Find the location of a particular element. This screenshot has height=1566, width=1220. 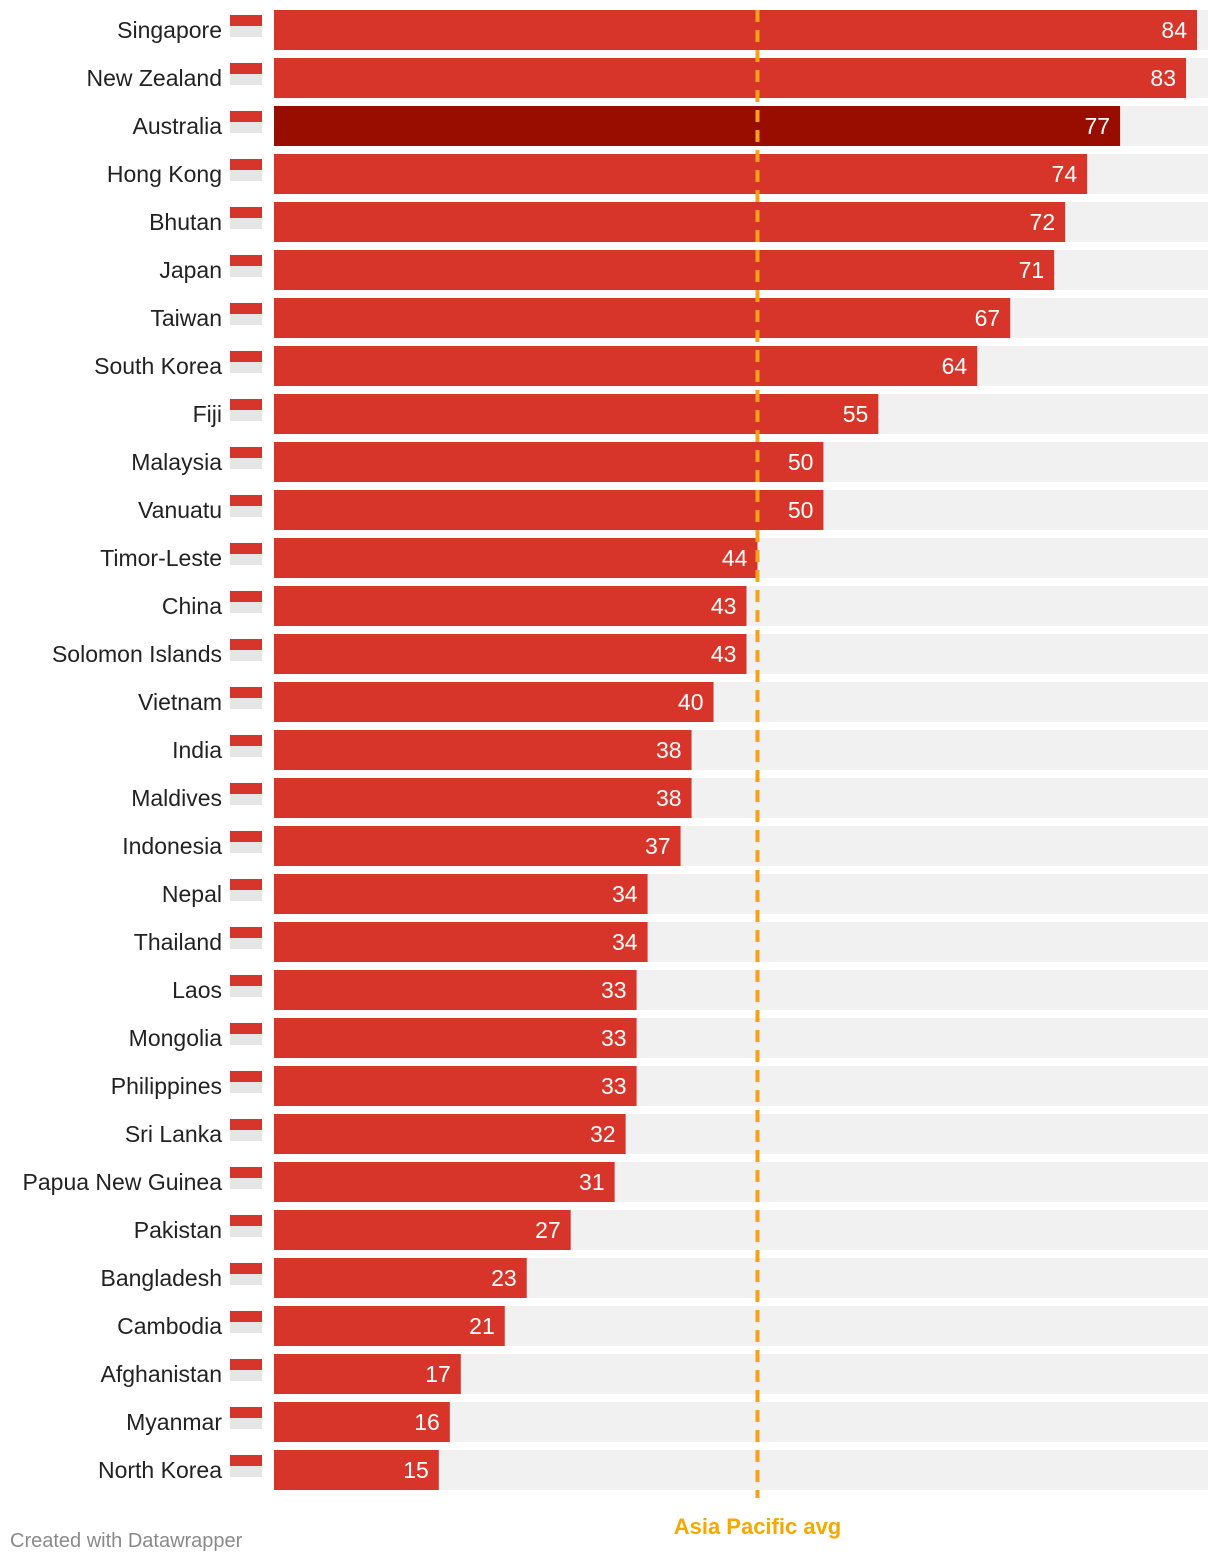

category-label: Indonesia is located at coordinates (172, 846).